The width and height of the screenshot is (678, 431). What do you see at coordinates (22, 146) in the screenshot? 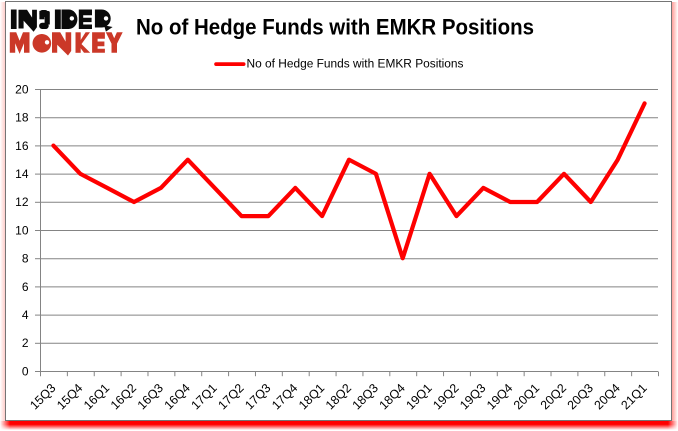
I see `svg-text: 16` at bounding box center [22, 146].